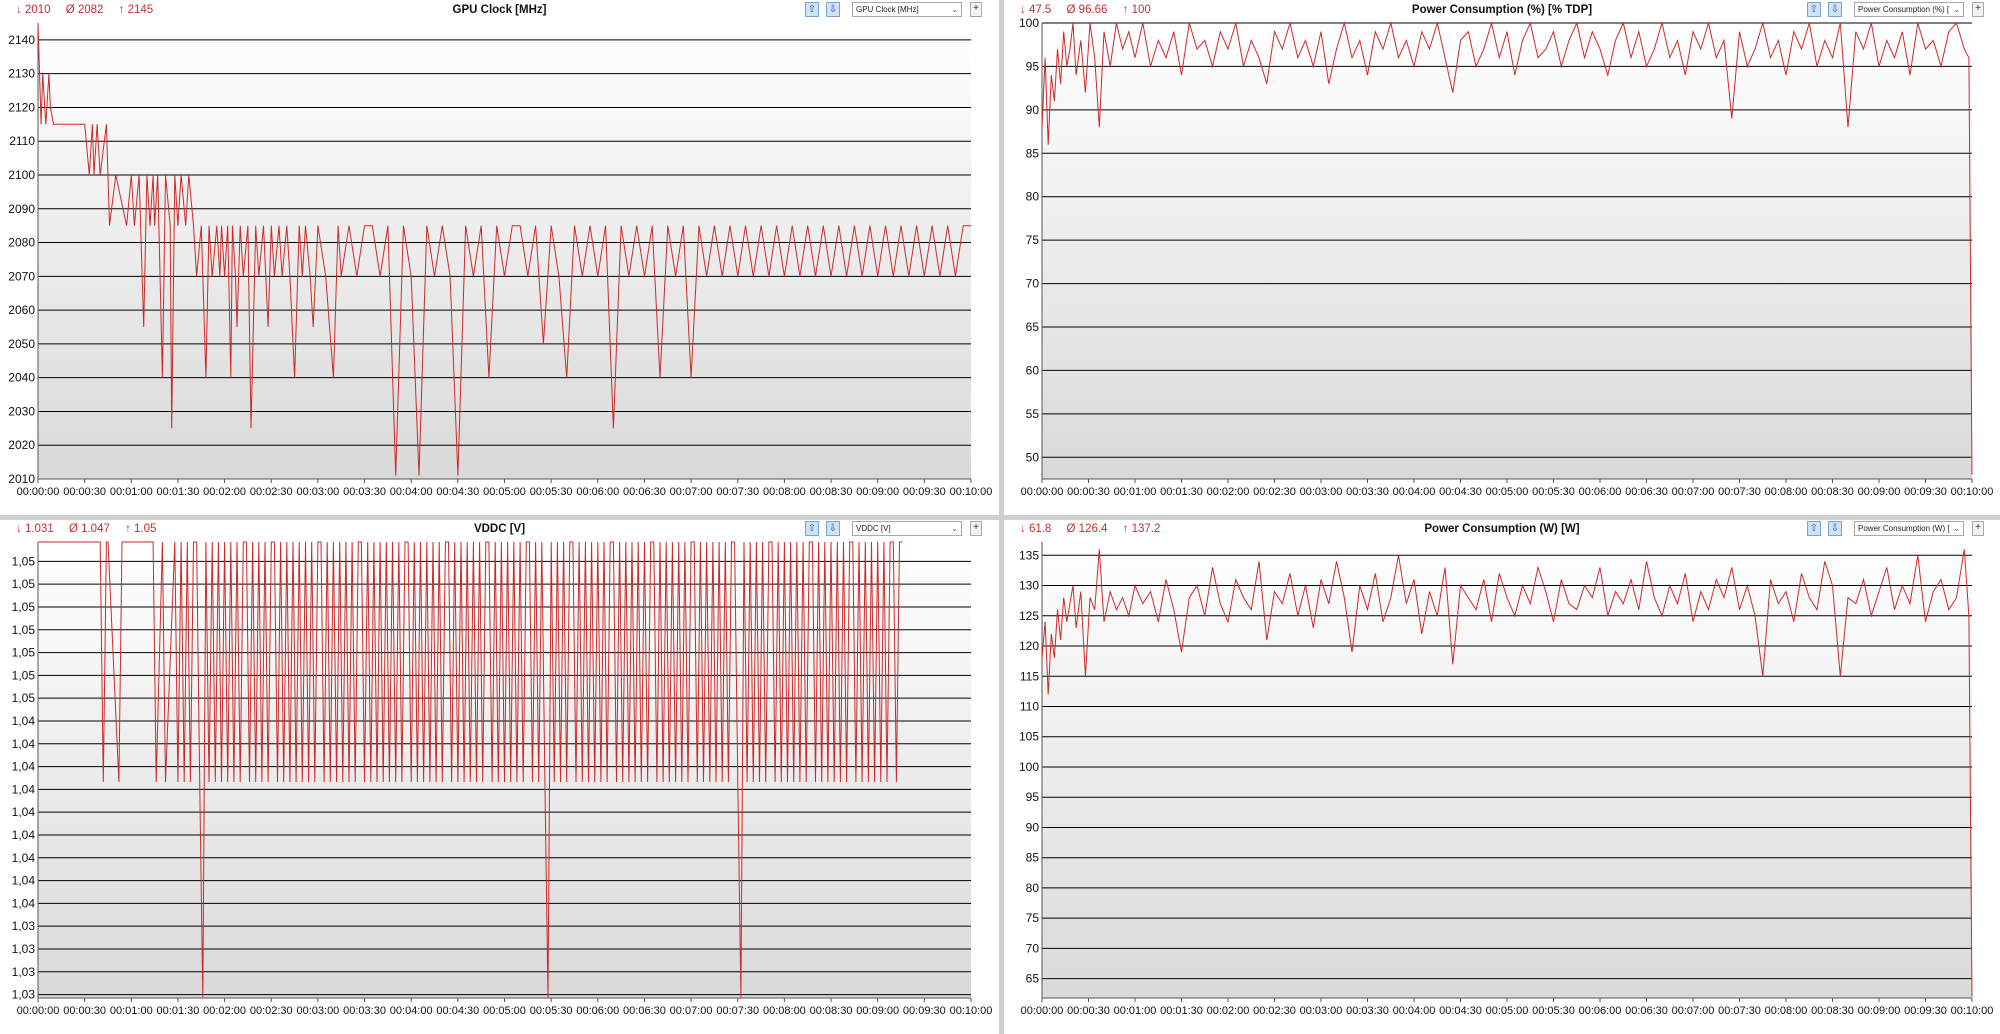  Describe the element at coordinates (1036, 529) in the screenshot. I see `stat-min: ↓ 61.8` at that location.